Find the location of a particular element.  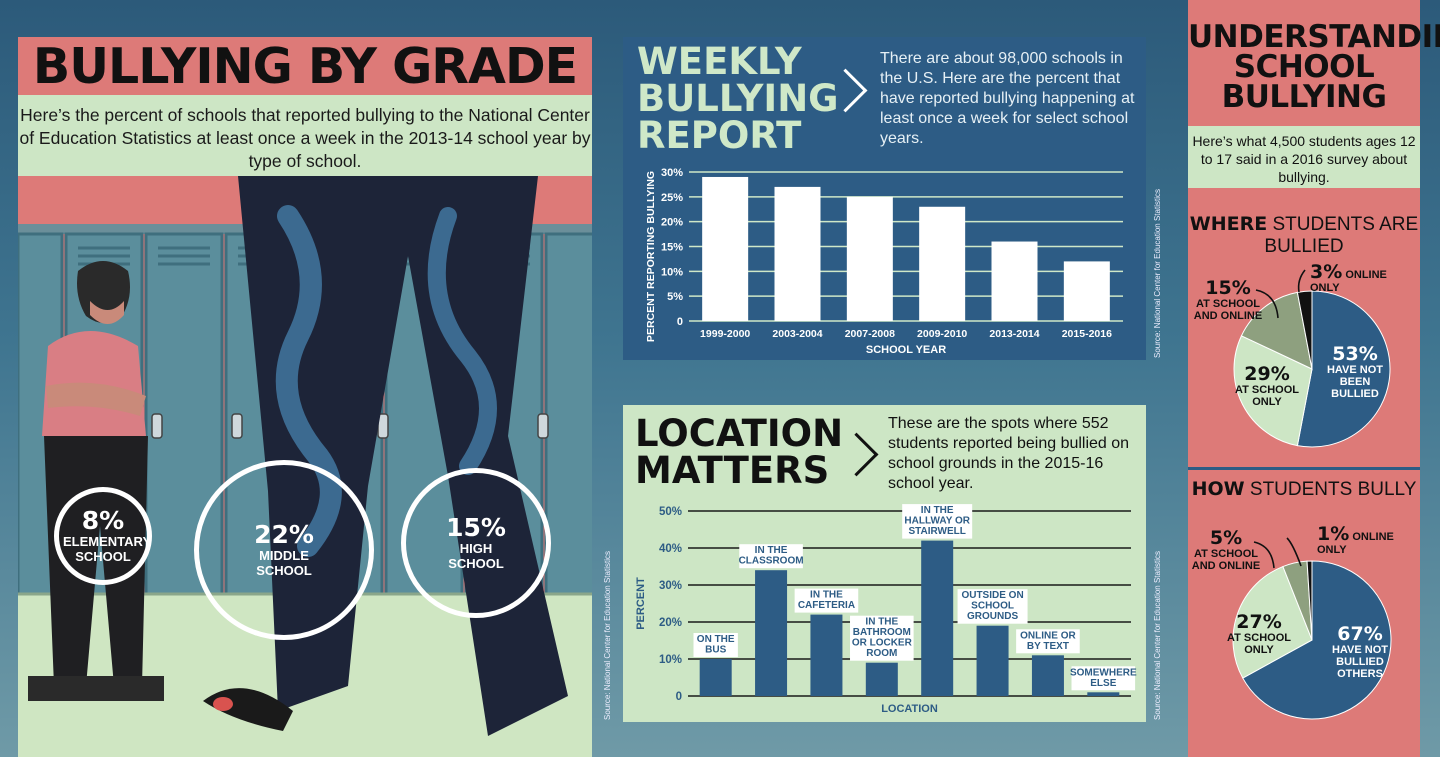

high-school-stat: 15% HIGH SCHOOL is located at coordinates (476, 543).